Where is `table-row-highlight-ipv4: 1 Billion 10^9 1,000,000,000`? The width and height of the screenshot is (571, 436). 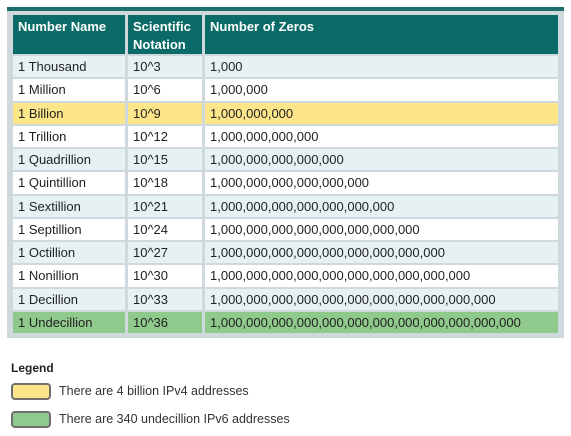 table-row-highlight-ipv4: 1 Billion 10^9 1,000,000,000 is located at coordinates (285, 113).